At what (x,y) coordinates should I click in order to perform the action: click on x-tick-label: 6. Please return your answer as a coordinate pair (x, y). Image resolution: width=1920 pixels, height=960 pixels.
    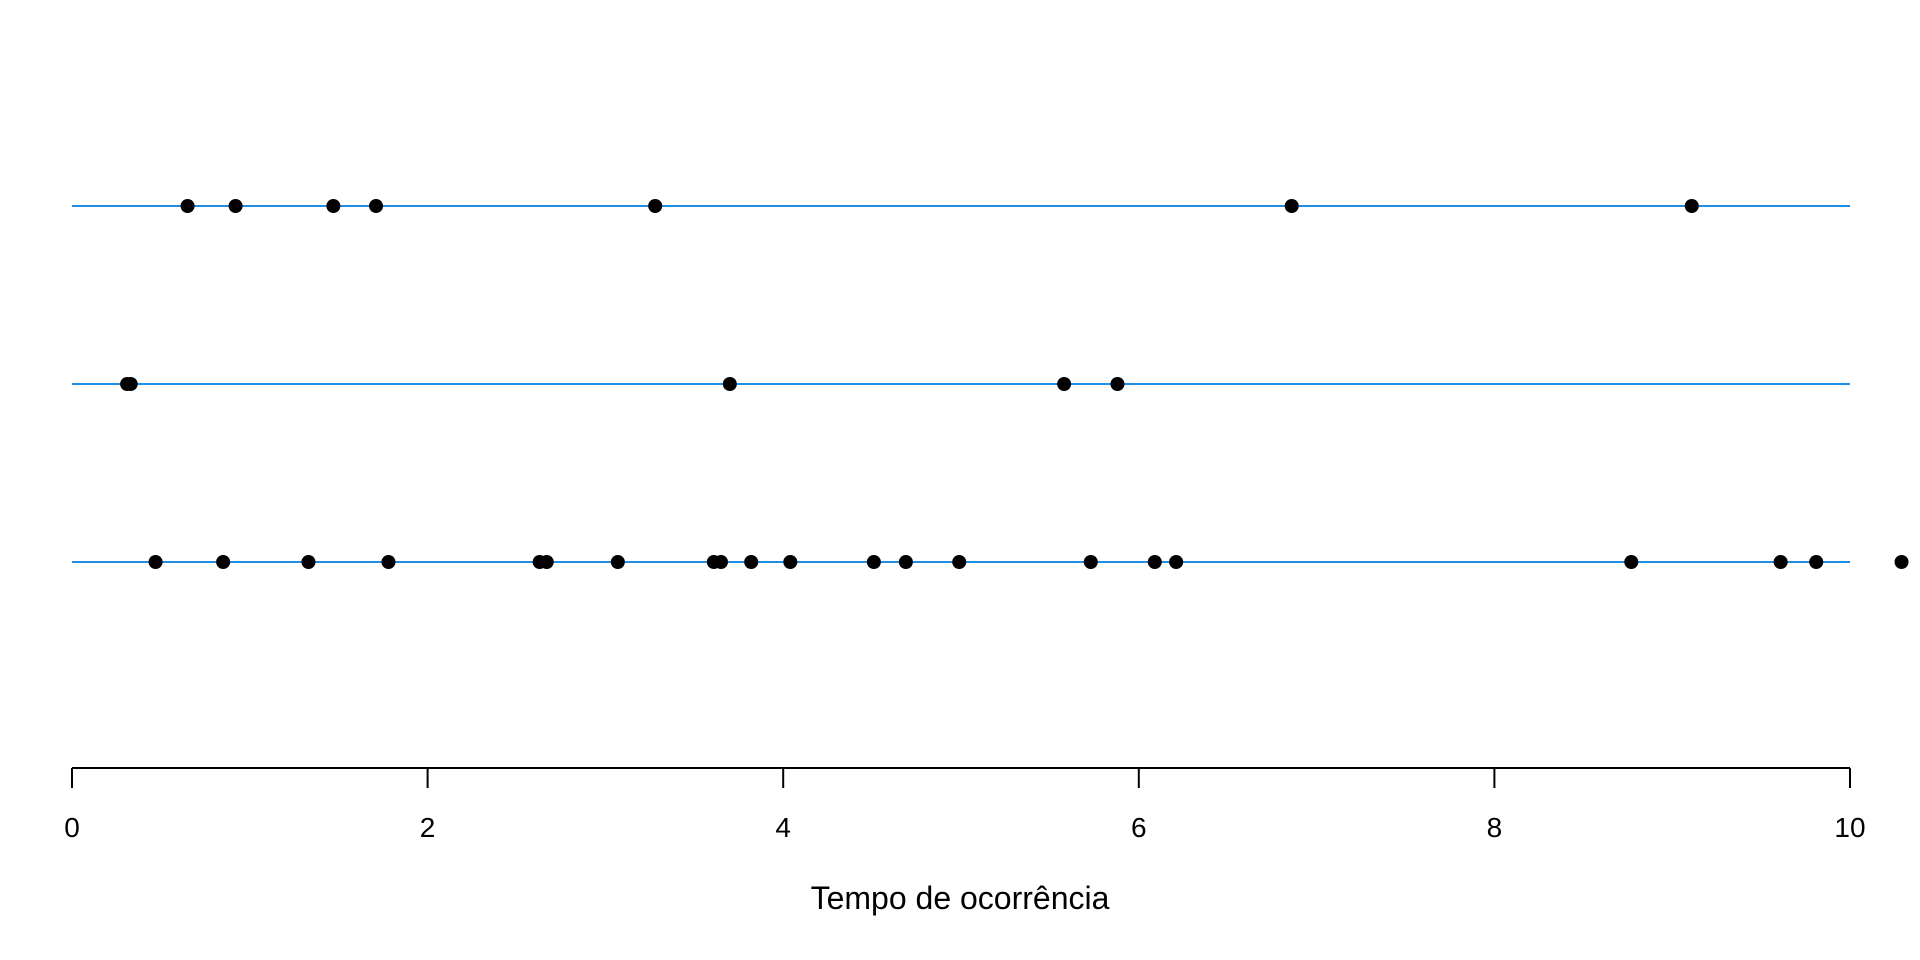
    Looking at the image, I should click on (1139, 827).